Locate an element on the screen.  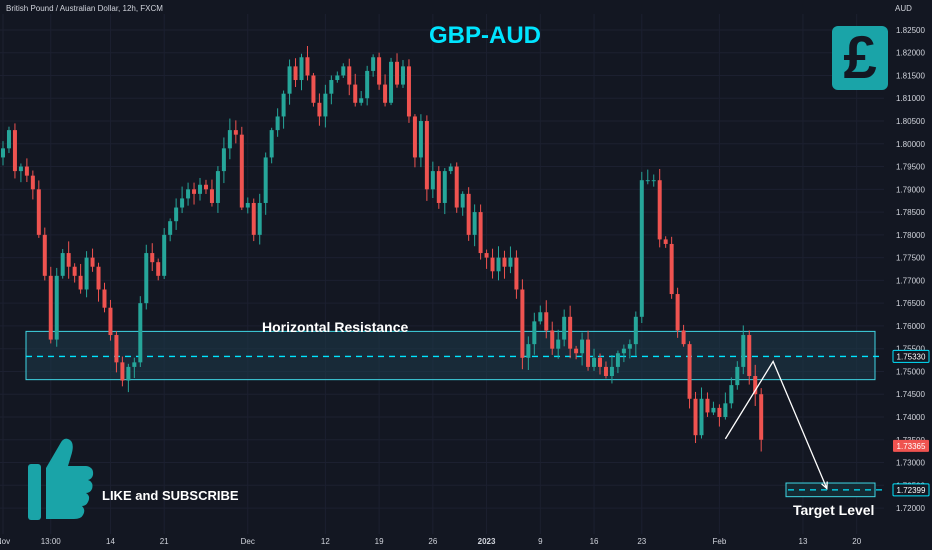
price-tick-label: 1.82000 is located at coordinates (910, 53).